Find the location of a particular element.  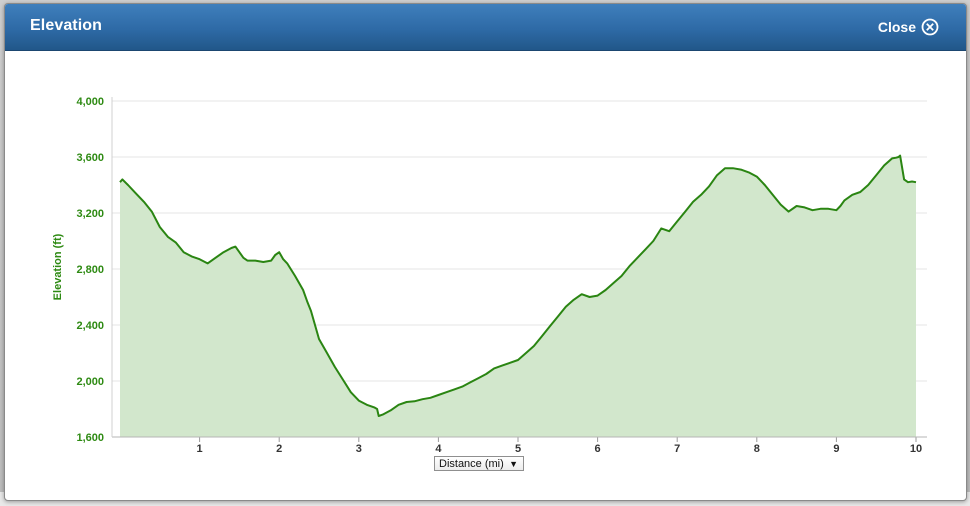

x-tick-label: 8 is located at coordinates (757, 449).